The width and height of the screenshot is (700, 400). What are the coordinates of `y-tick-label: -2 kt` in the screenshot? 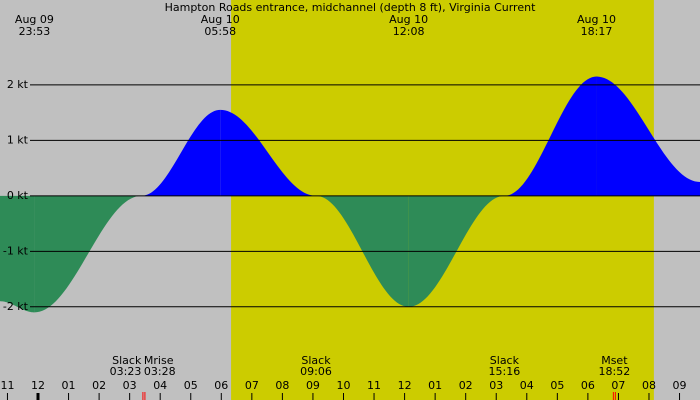 It's located at (16, 306).